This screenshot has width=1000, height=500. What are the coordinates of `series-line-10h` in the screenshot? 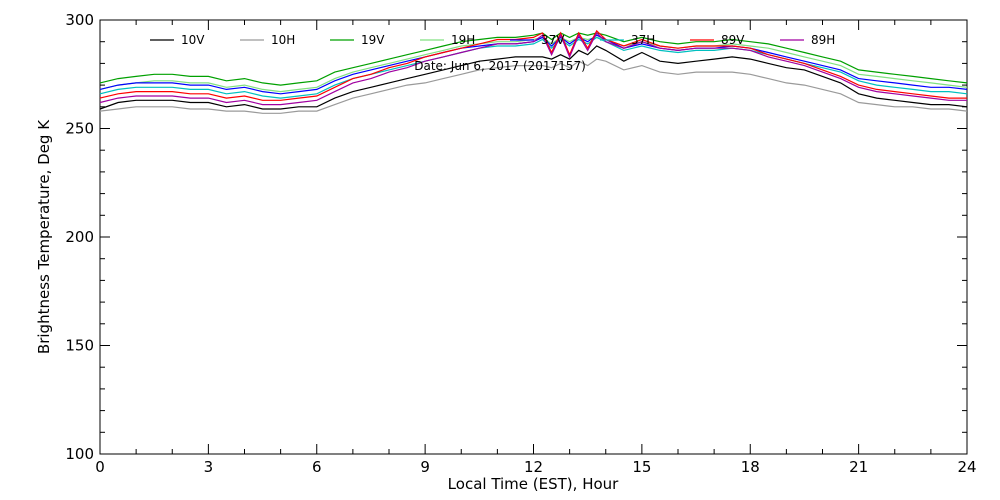 It's located at (533, 86).